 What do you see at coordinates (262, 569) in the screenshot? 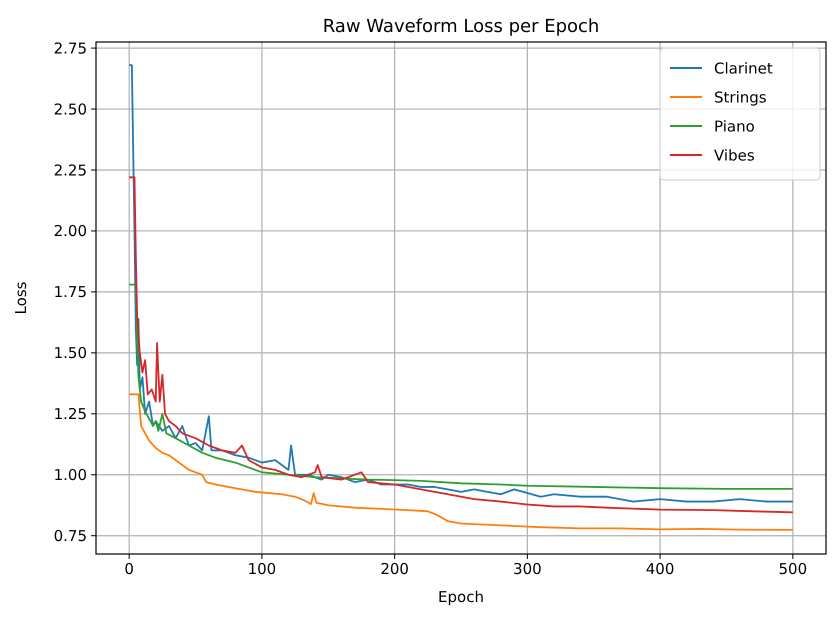
I see `x-tick-label: 100` at bounding box center [262, 569].